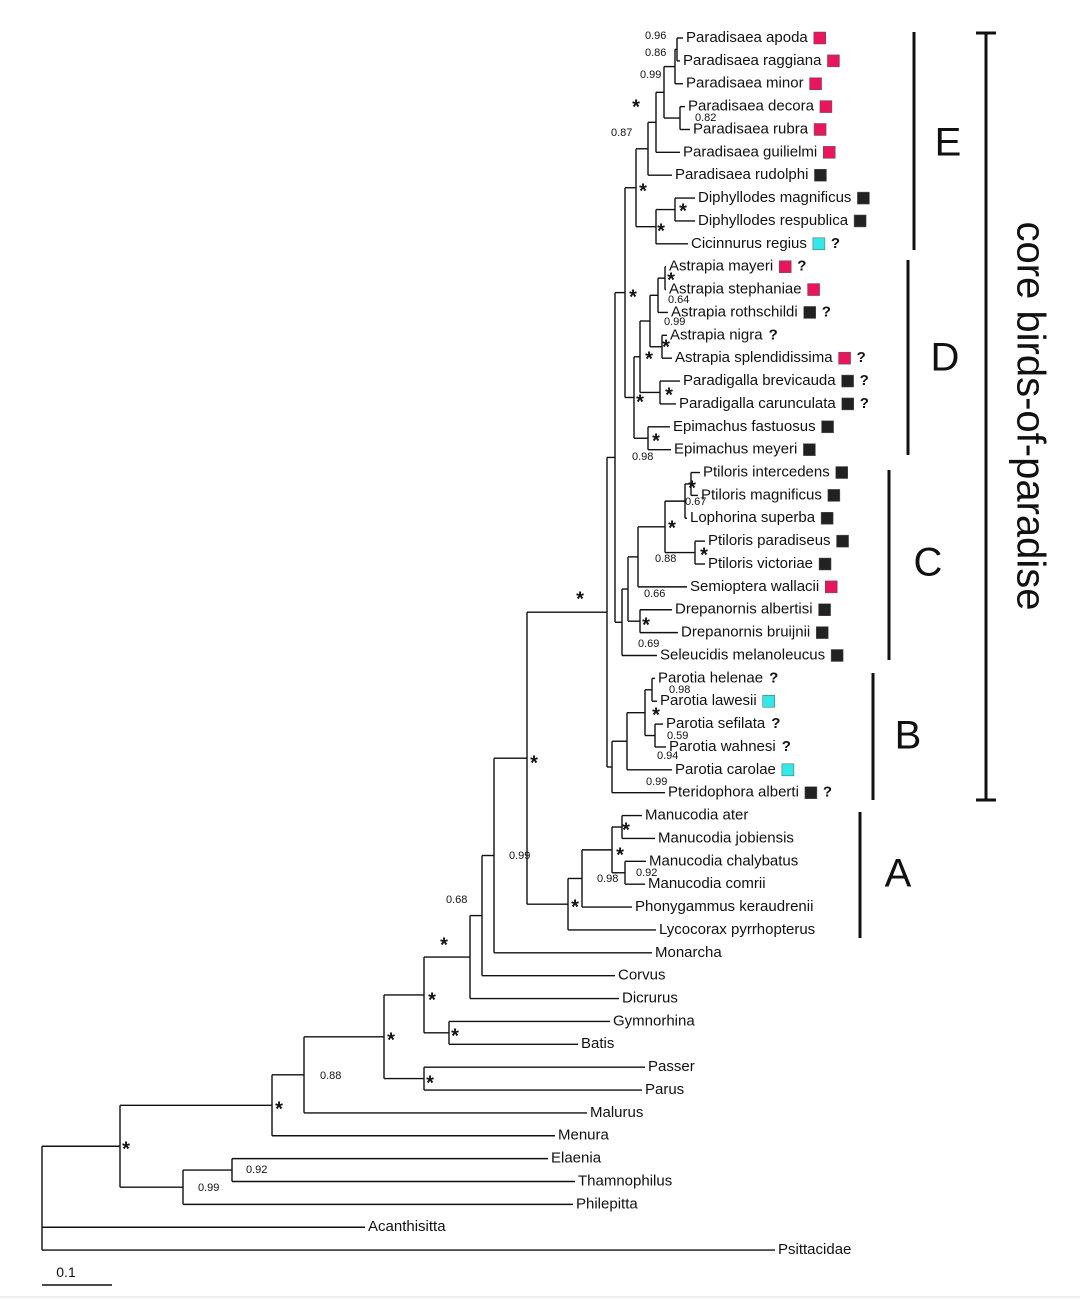 The image size is (1080, 1299). What do you see at coordinates (928, 563) in the screenshot?
I see `clade-label: C` at bounding box center [928, 563].